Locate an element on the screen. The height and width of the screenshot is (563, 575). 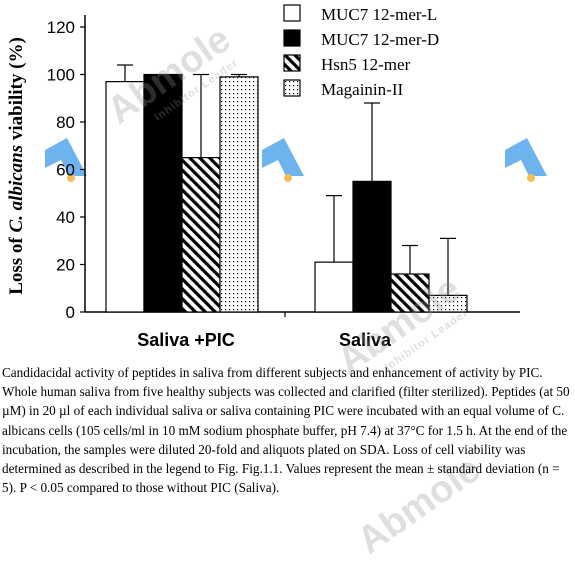
y-tick-label: 100 is located at coordinates (61, 75).